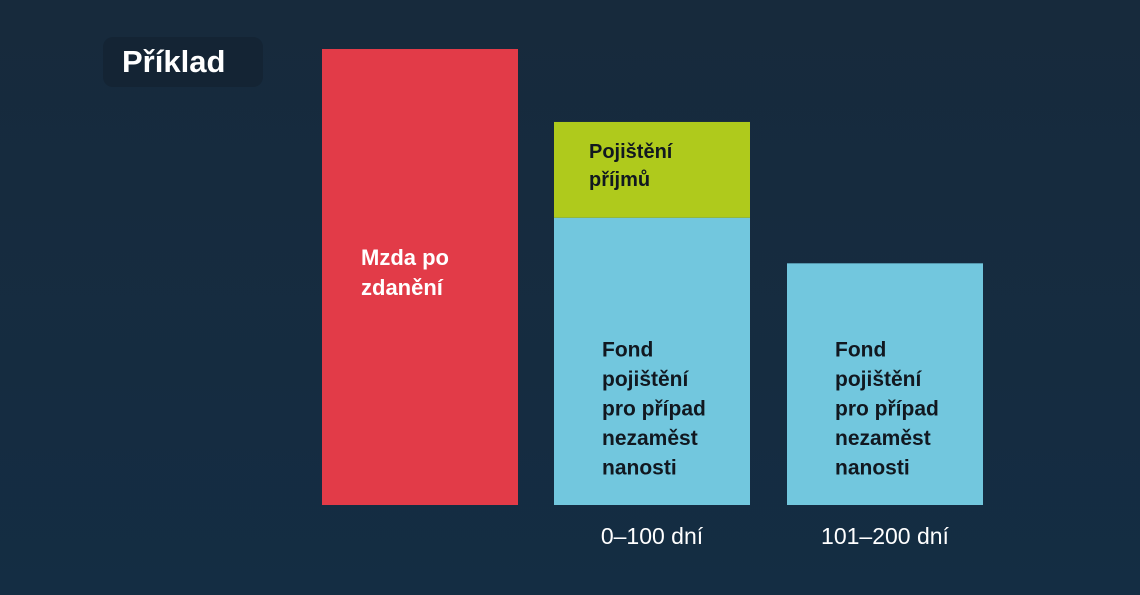 This screenshot has width=1140, height=595. I want to click on segment-label: Mzda po zdanění, so click(405, 272).